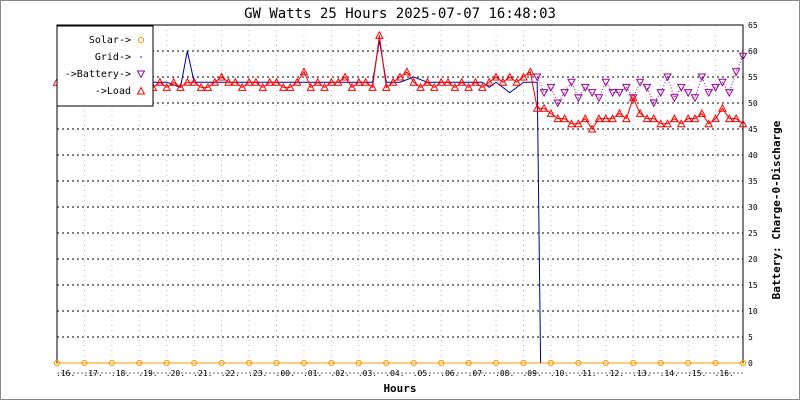 This screenshot has width=800, height=405. What do you see at coordinates (399, 388) in the screenshot?
I see `x-axis-label: Hours` at bounding box center [399, 388].